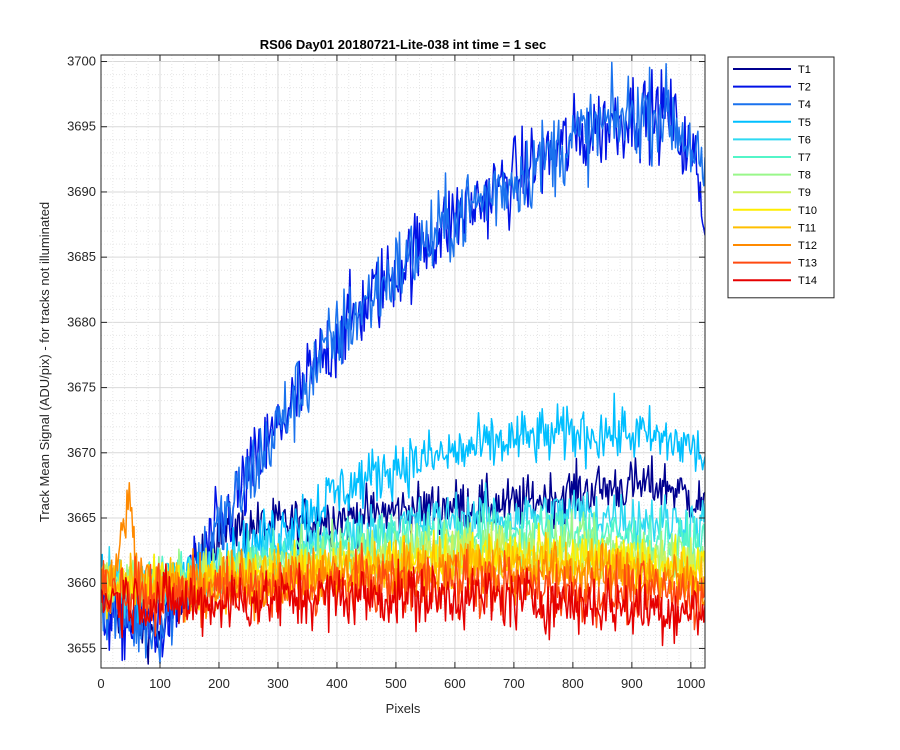 The width and height of the screenshot is (900, 750). What do you see at coordinates (455, 683) in the screenshot?
I see `x-tick-label: 600` at bounding box center [455, 683].